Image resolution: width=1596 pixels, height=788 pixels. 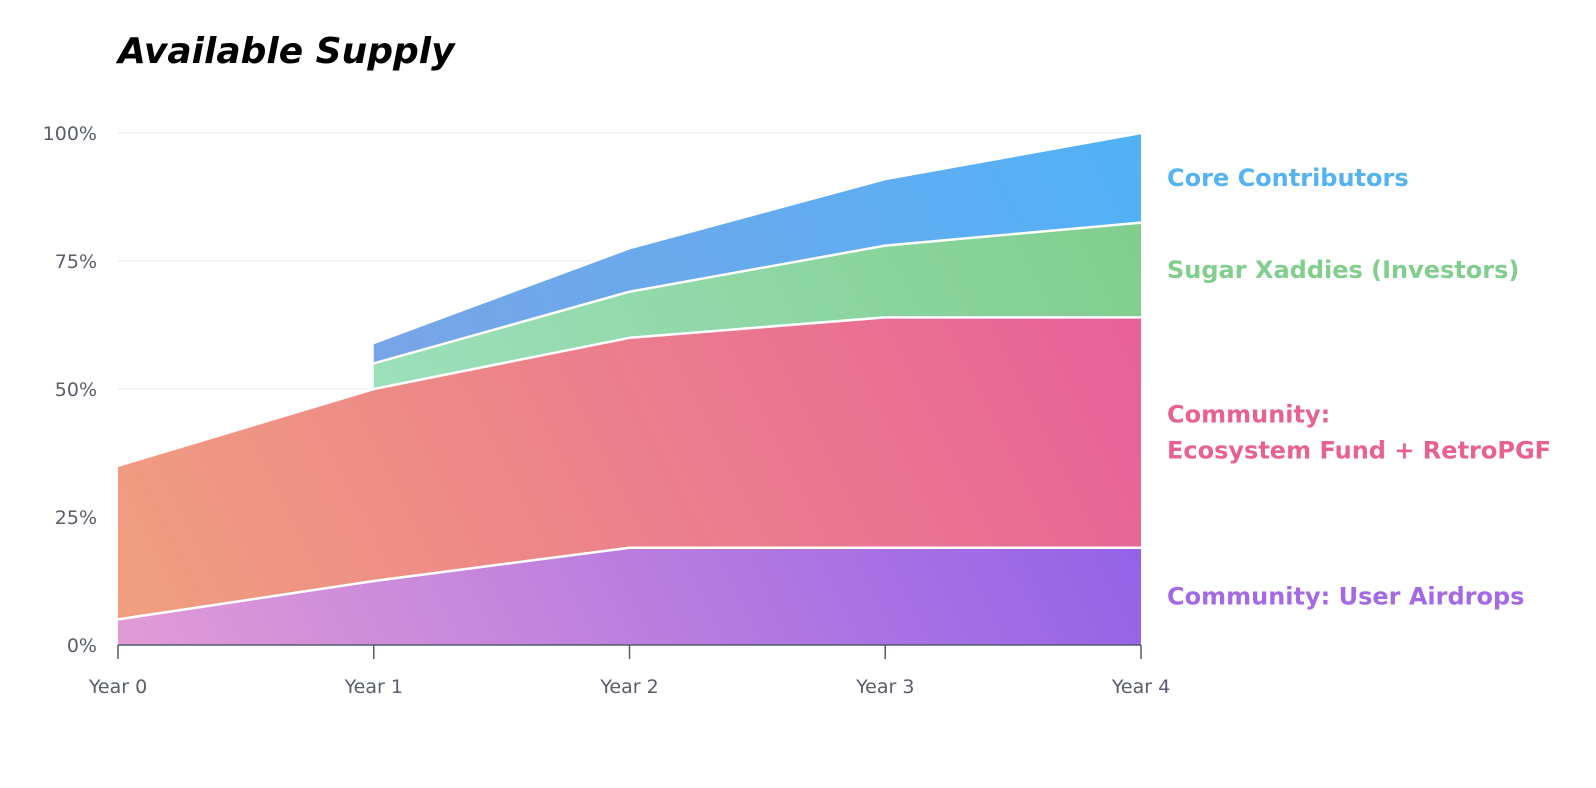 I want to click on area-sugar-xaddies-investors, so click(x=757, y=305).